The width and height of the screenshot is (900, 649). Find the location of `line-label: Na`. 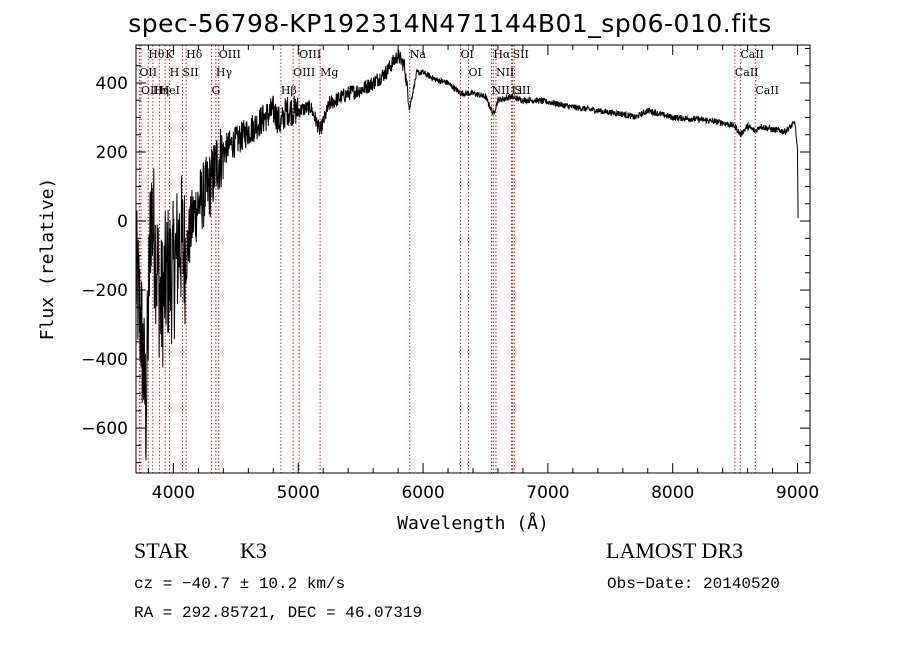

line-label: Na is located at coordinates (418, 54).